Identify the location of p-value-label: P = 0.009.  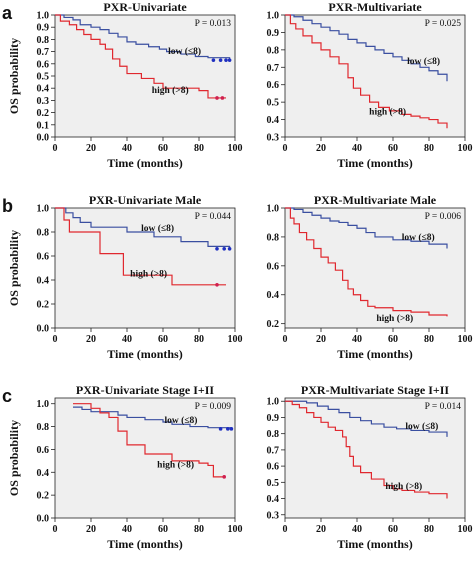
(213, 407).